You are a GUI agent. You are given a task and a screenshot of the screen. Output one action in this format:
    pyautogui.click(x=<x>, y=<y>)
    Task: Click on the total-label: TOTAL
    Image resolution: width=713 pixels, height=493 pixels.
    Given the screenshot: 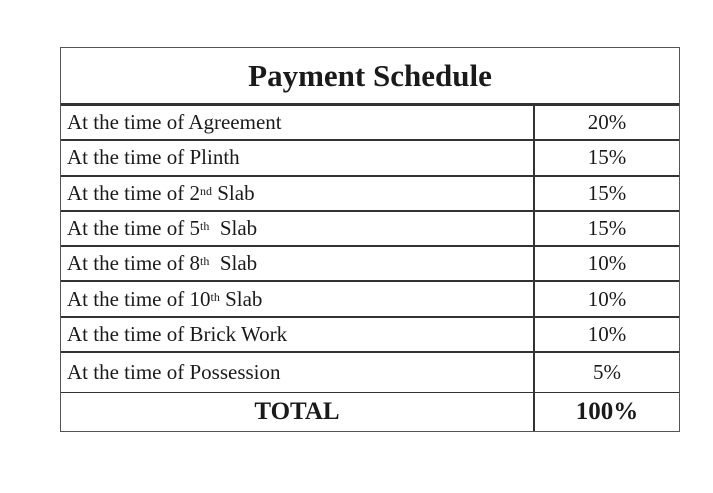 What is the action you would take?
    pyautogui.click(x=298, y=412)
    